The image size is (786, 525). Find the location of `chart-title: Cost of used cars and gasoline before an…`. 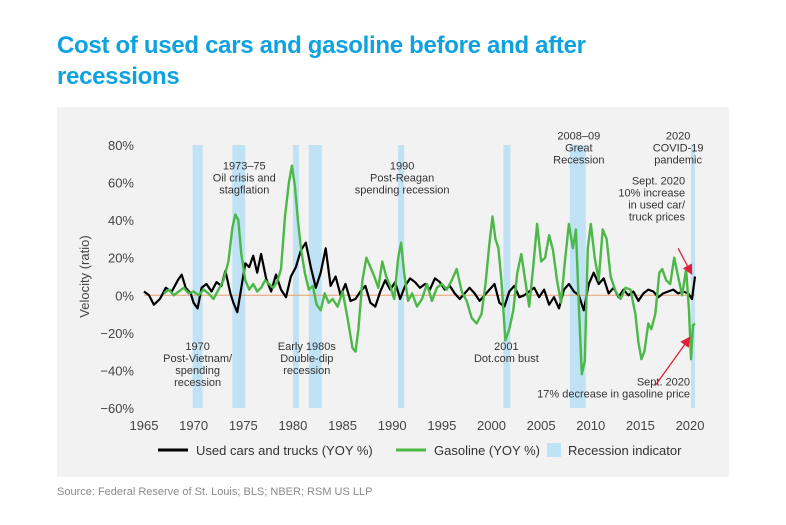

chart-title: Cost of used cars and gasoline before an… is located at coordinates (321, 61).